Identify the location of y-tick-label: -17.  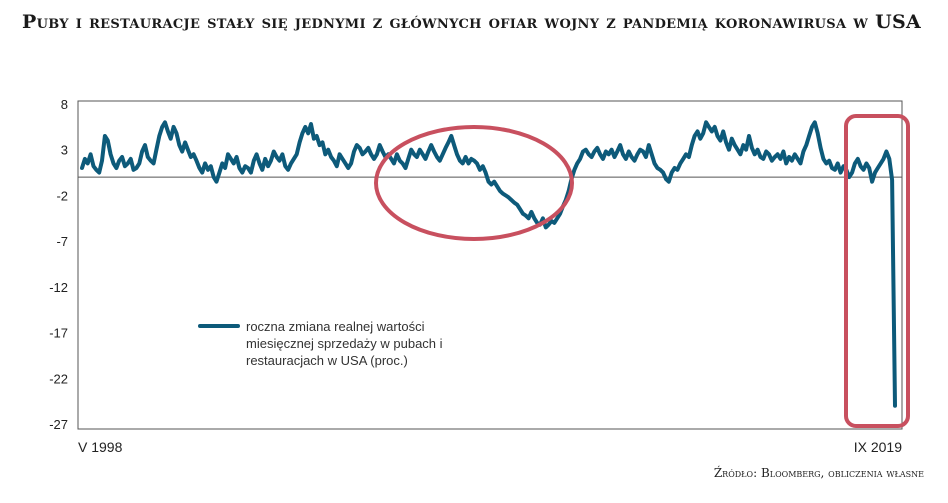
(58, 333).